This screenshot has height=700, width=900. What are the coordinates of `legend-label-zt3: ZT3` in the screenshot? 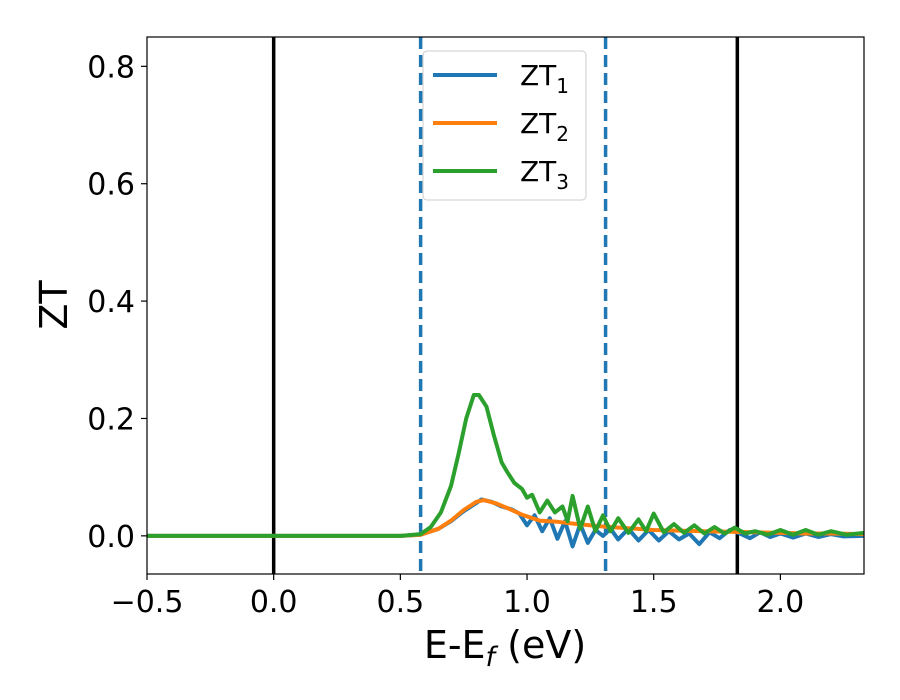 It's located at (544, 174).